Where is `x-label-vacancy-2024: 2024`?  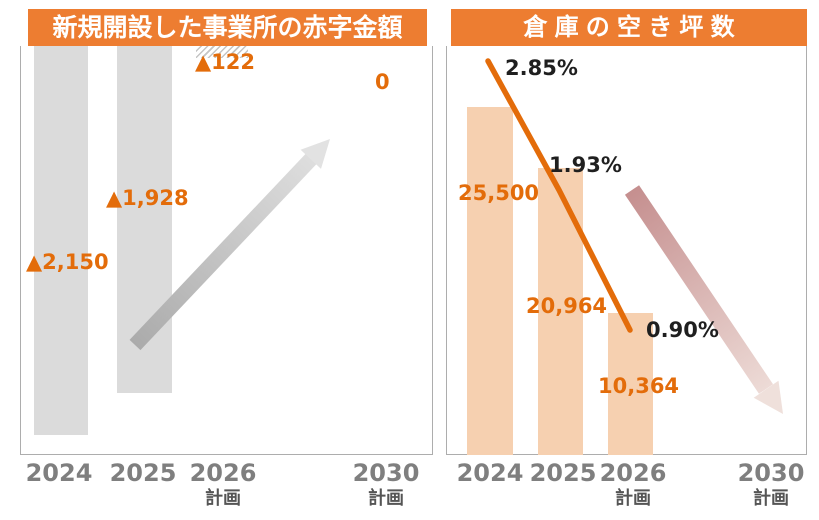 x-label-vacancy-2024: 2024 is located at coordinates (490, 484).